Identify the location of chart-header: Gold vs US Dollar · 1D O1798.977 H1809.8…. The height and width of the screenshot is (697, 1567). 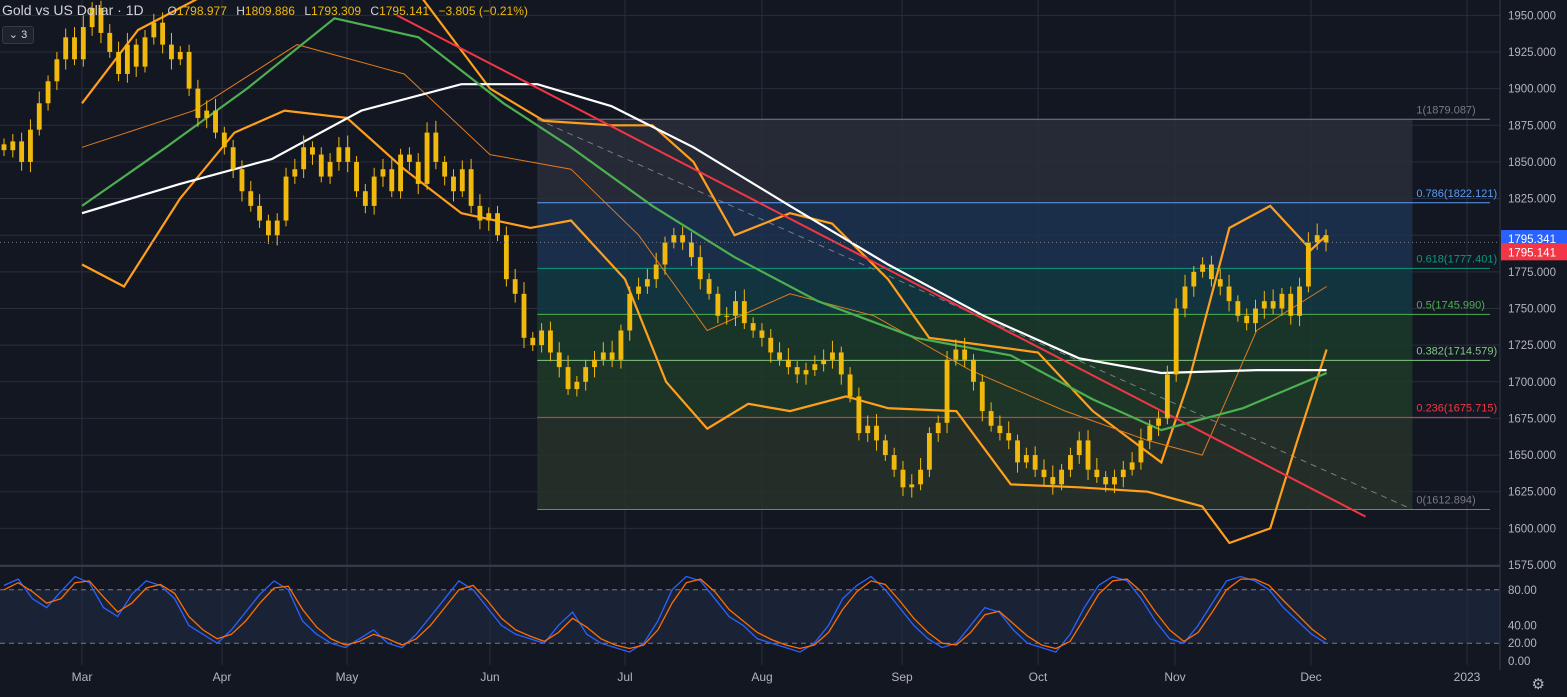
(265, 10).